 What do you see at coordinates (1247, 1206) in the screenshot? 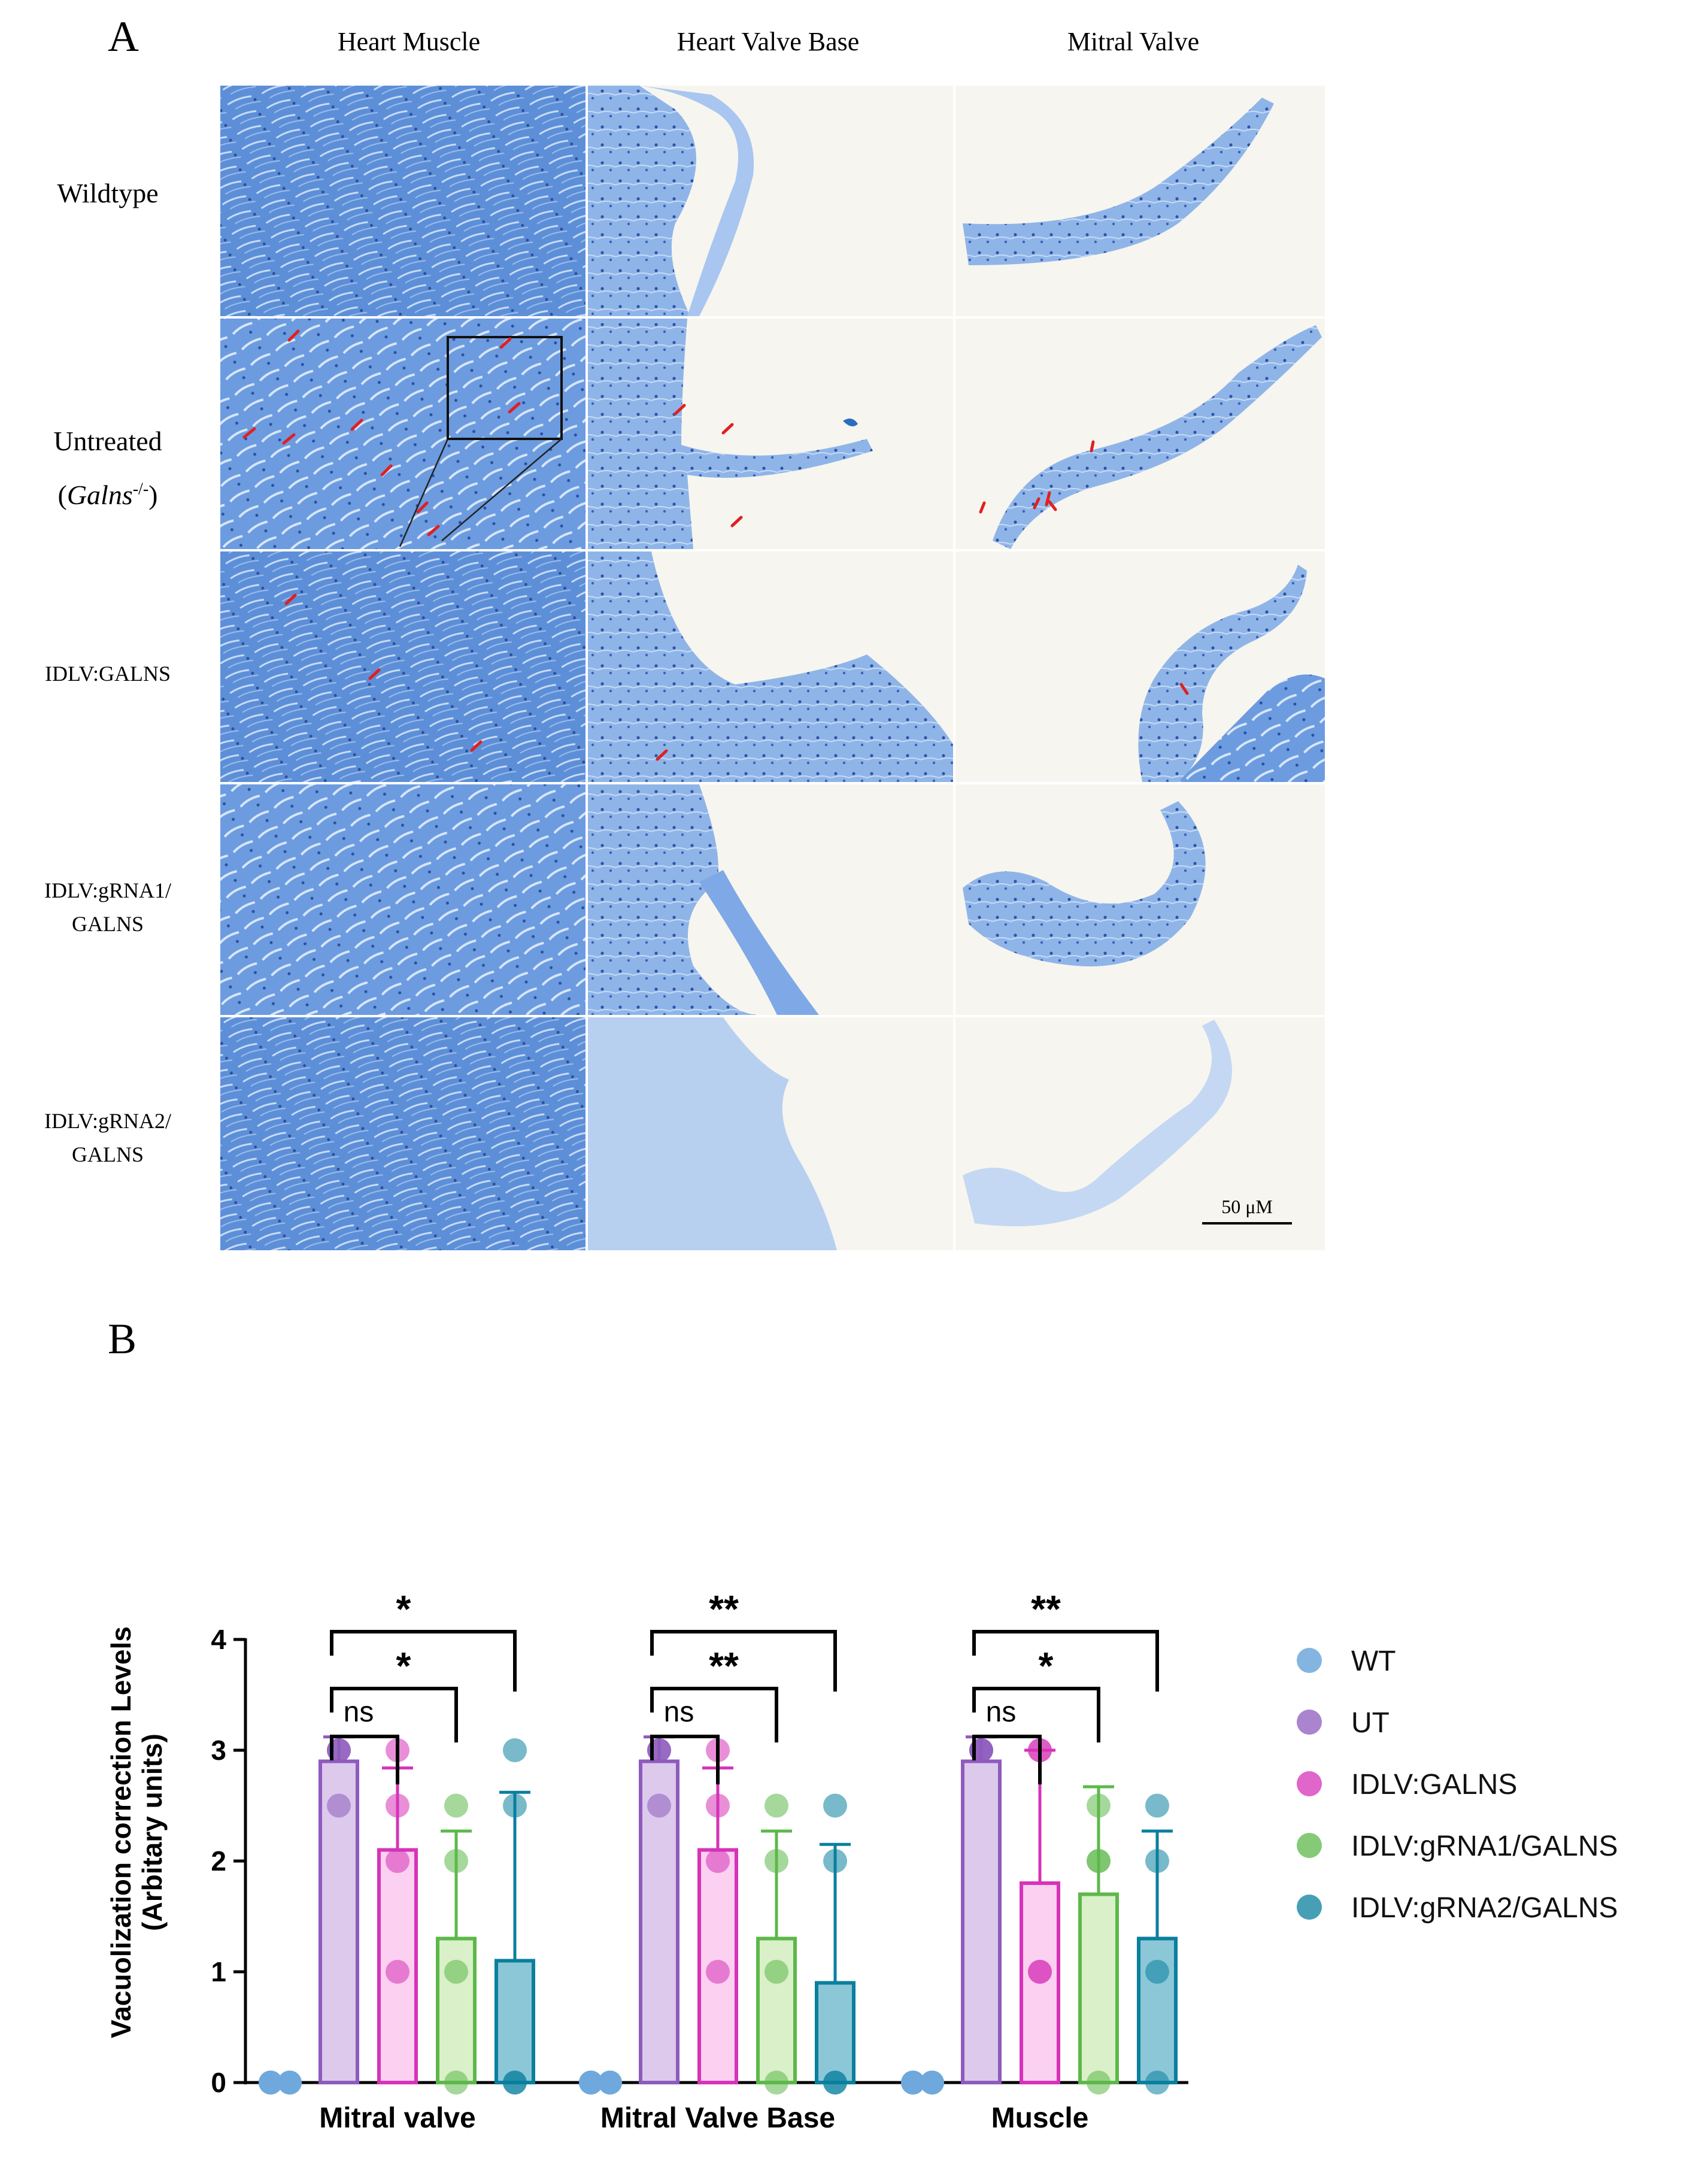
I see `scale-bar-label: 50 μM` at bounding box center [1247, 1206].